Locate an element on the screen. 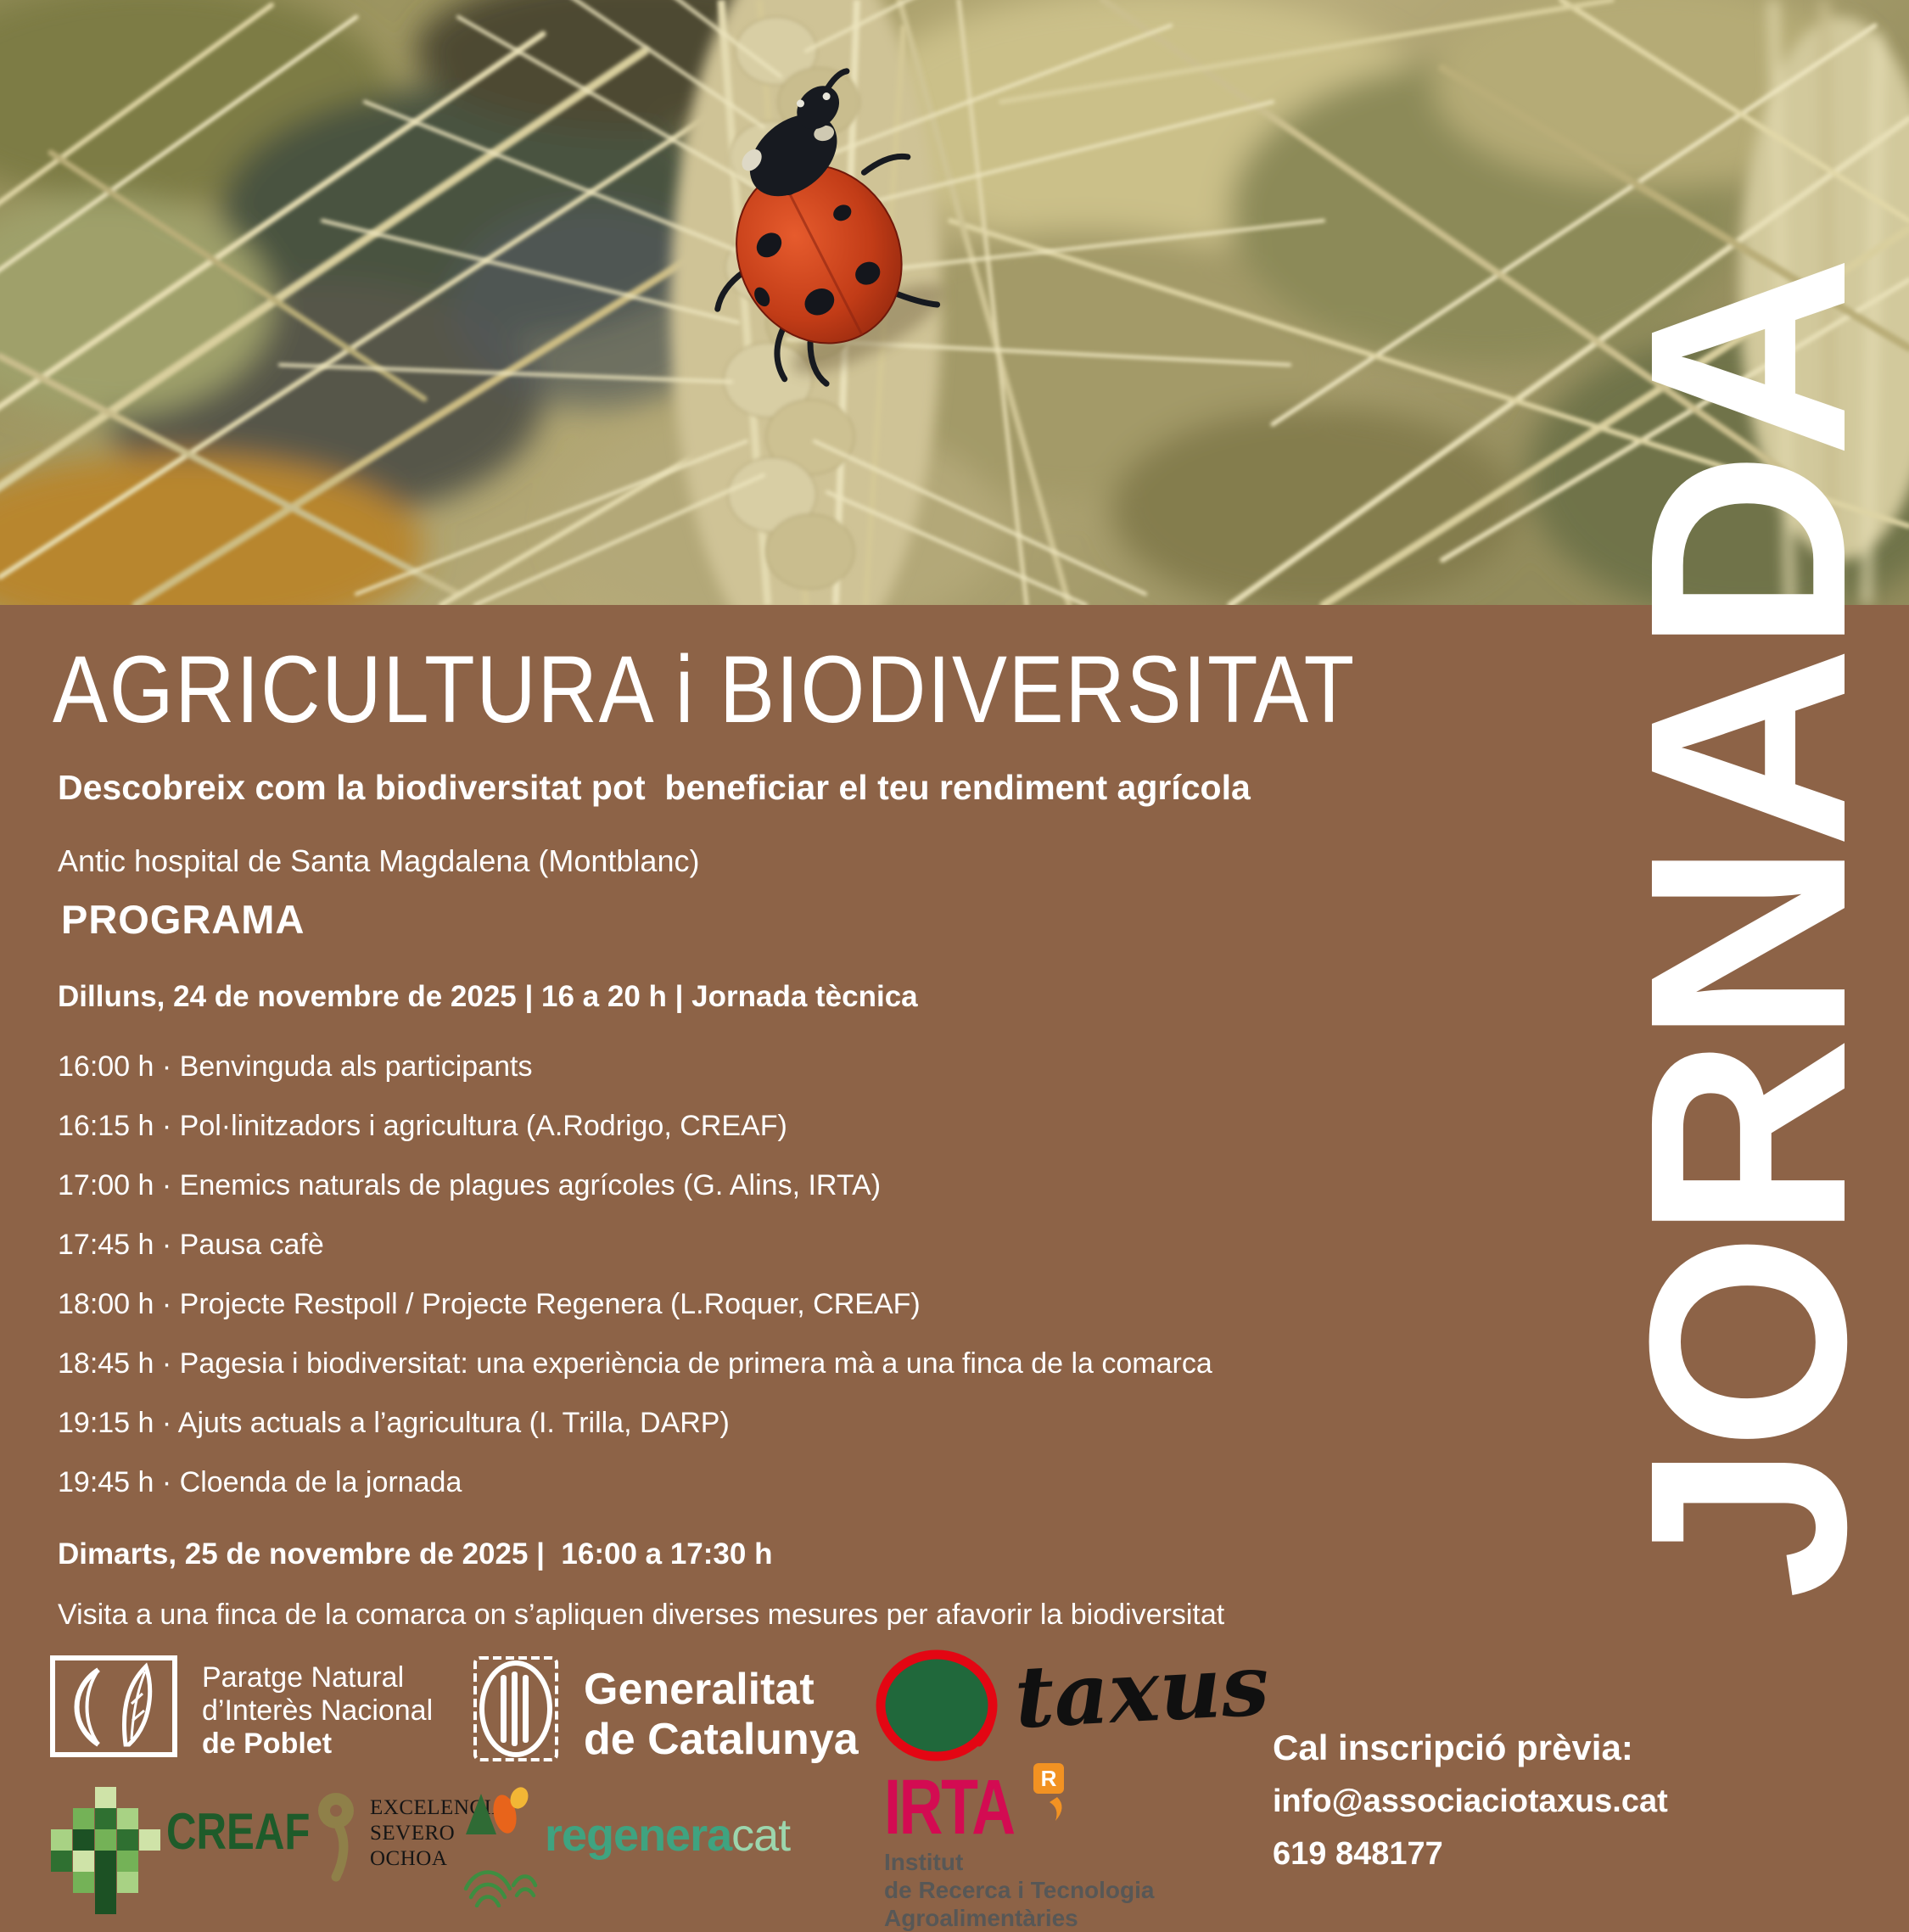  irta-line1: Institut is located at coordinates (924, 1862).